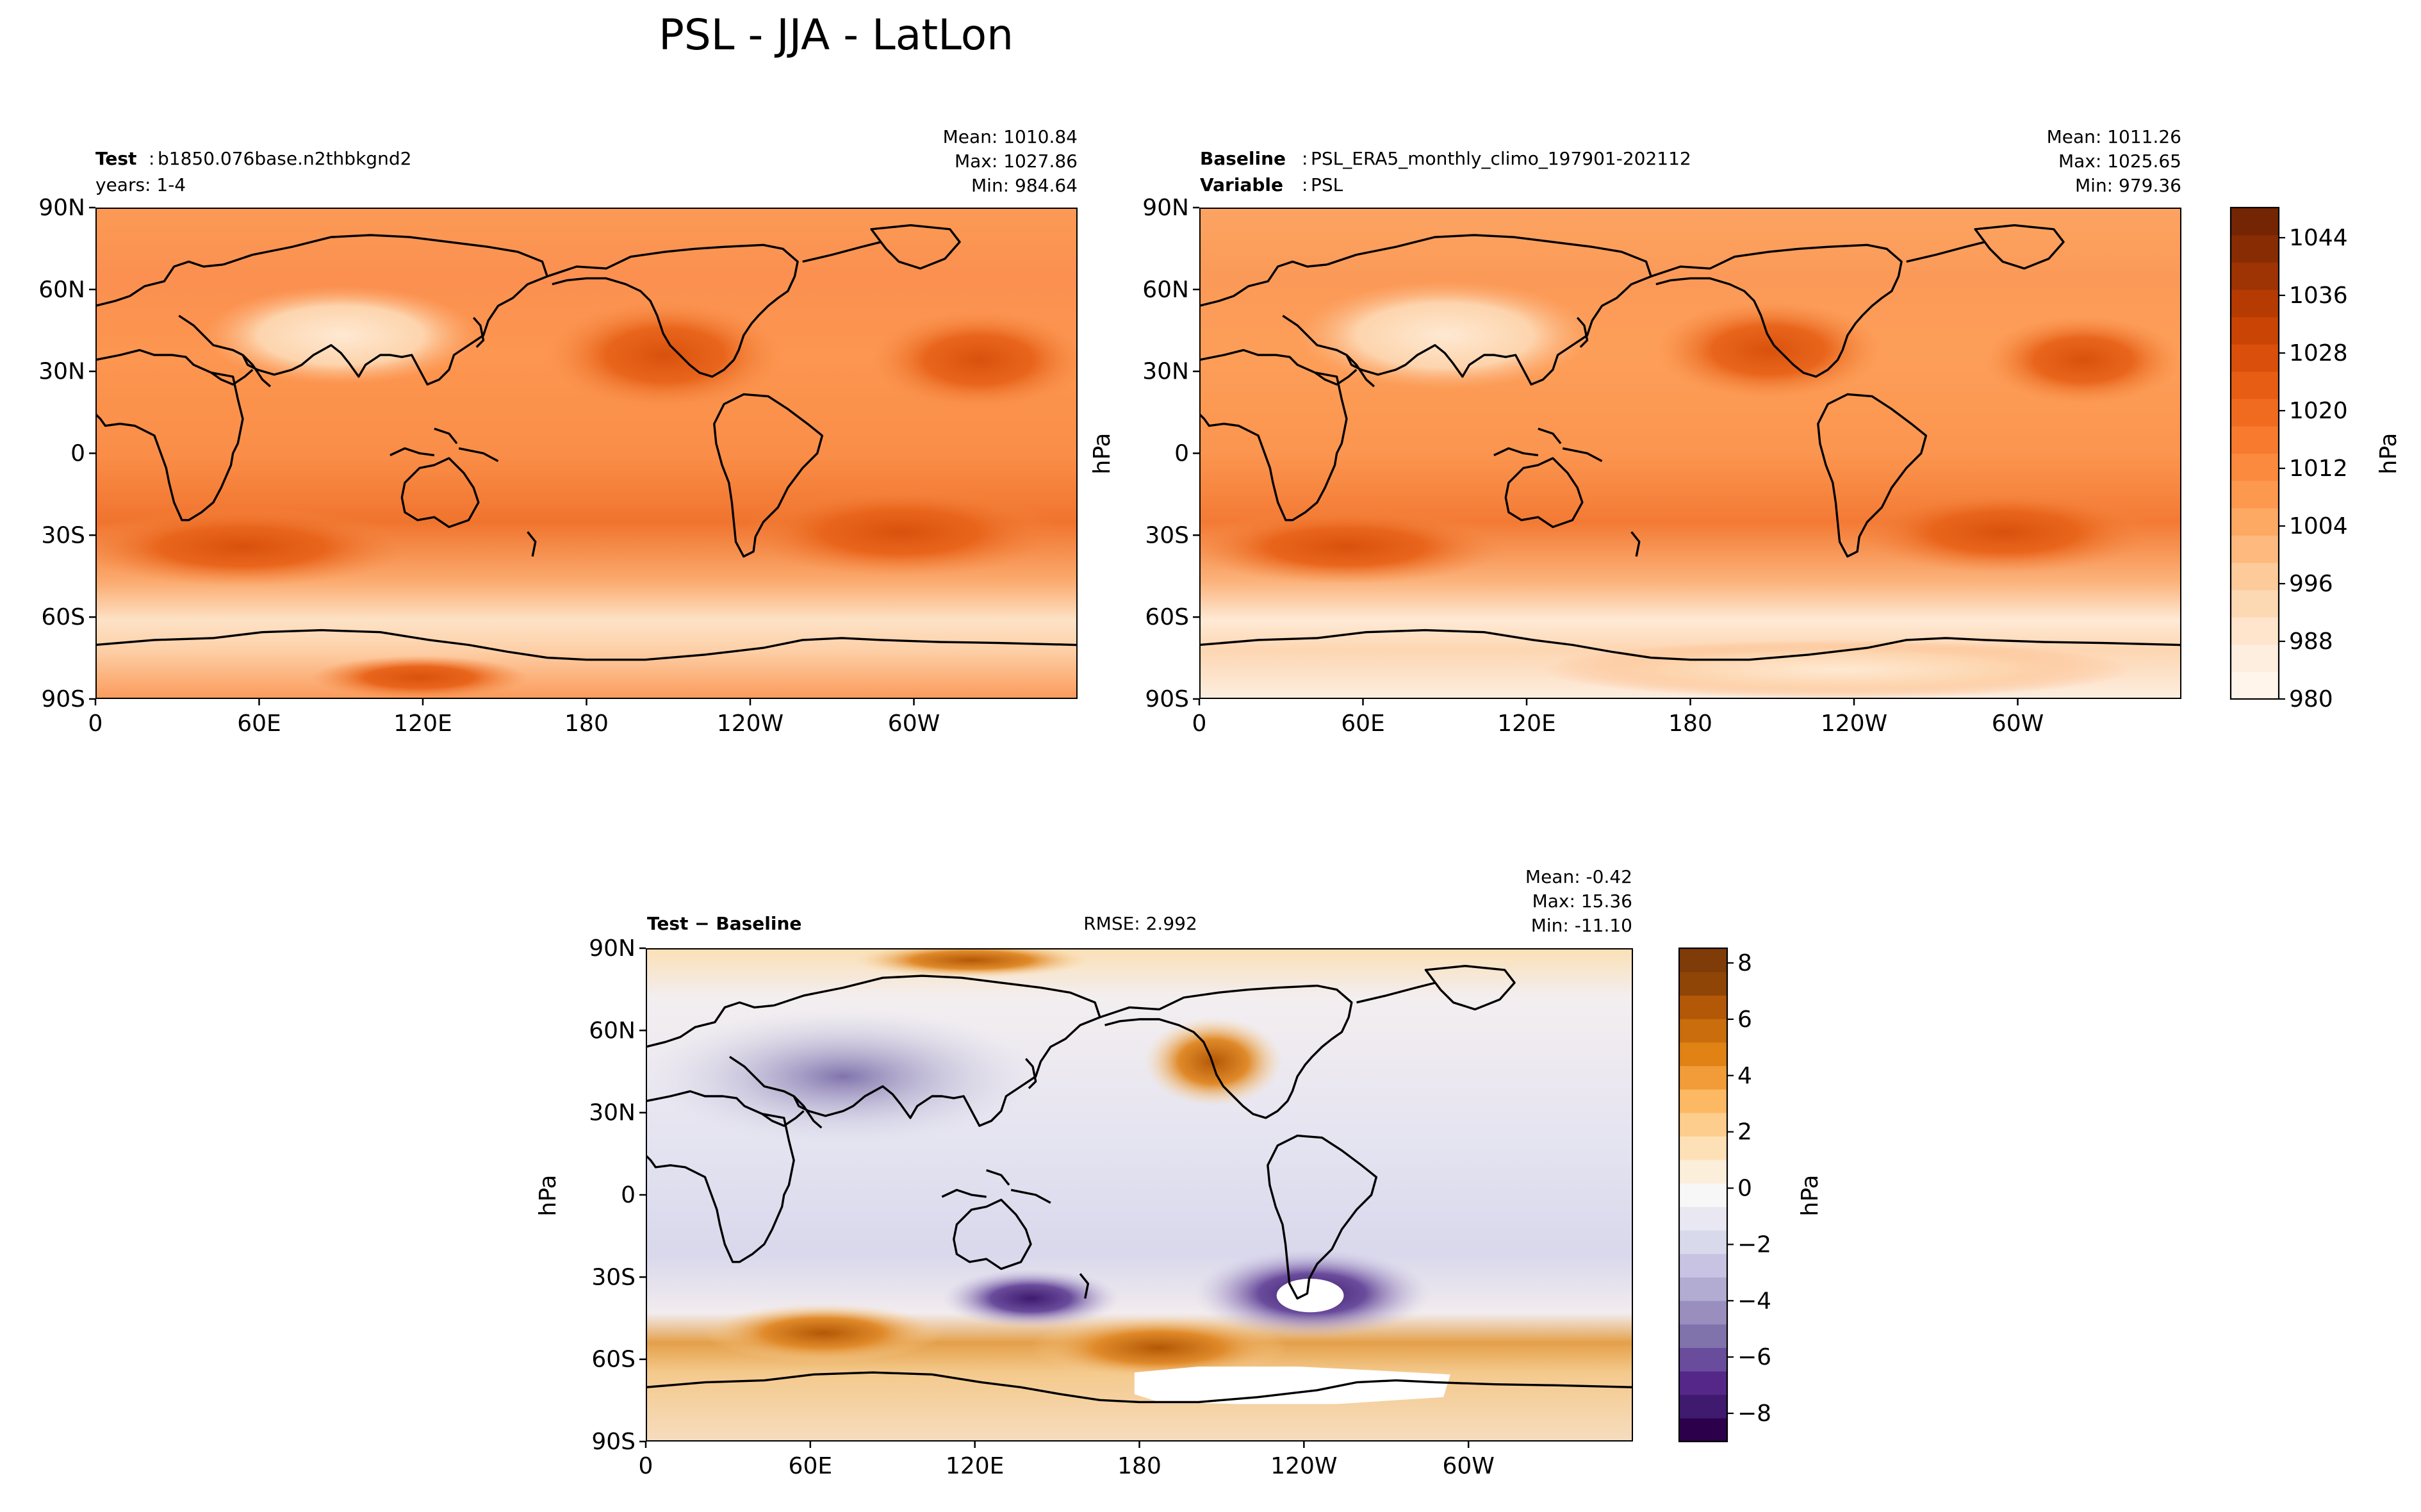  What do you see at coordinates (63, 699) in the screenshot?
I see `test-lat-tick-label: 90S` at bounding box center [63, 699].